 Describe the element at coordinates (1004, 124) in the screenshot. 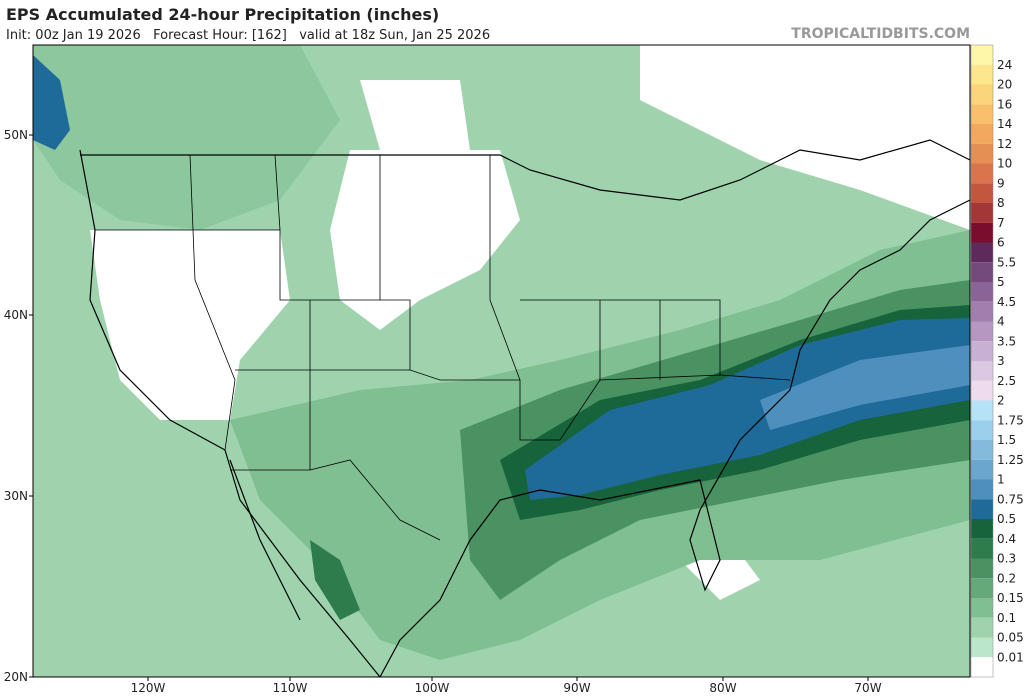

I see `colorbar-label: 14` at that location.